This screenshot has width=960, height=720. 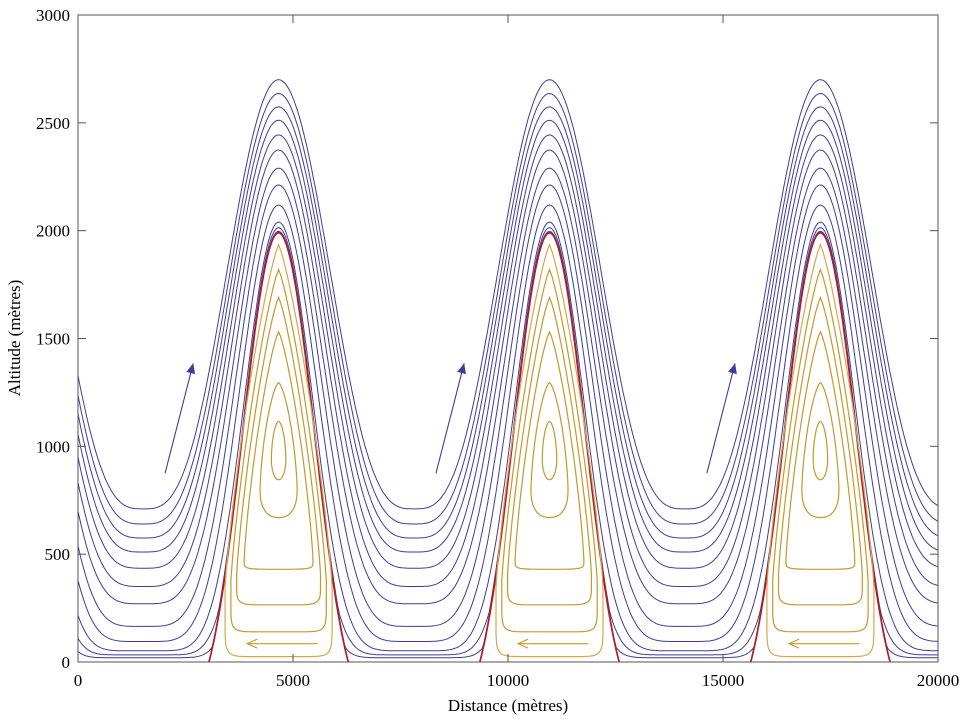 I want to click on x-tick-label: 10000, so click(x=508, y=680).